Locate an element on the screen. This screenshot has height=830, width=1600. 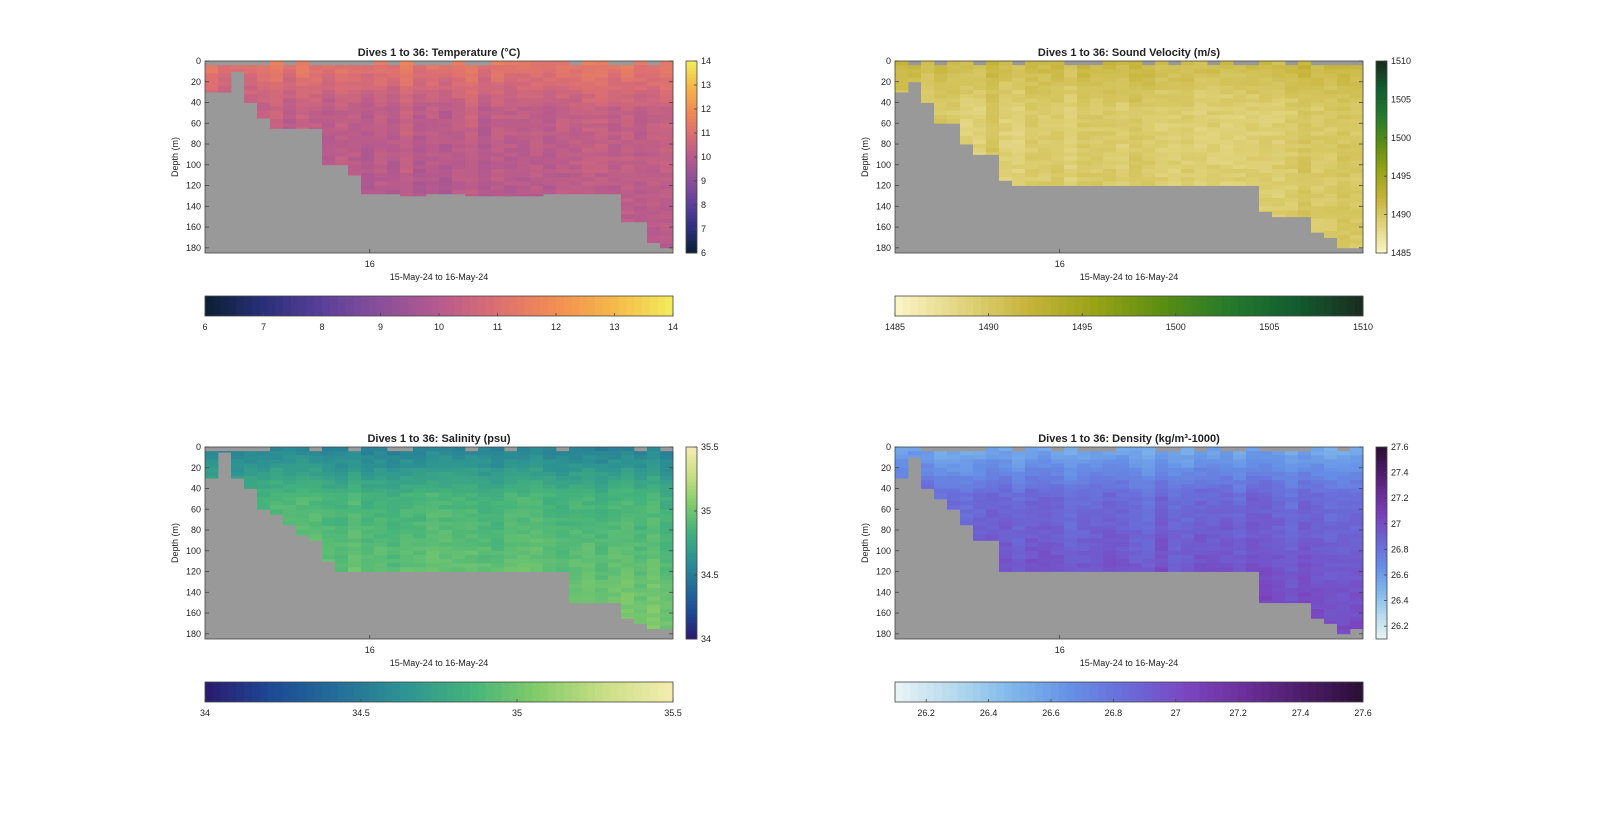
colorbar-tick-label: 27 is located at coordinates (1176, 713).